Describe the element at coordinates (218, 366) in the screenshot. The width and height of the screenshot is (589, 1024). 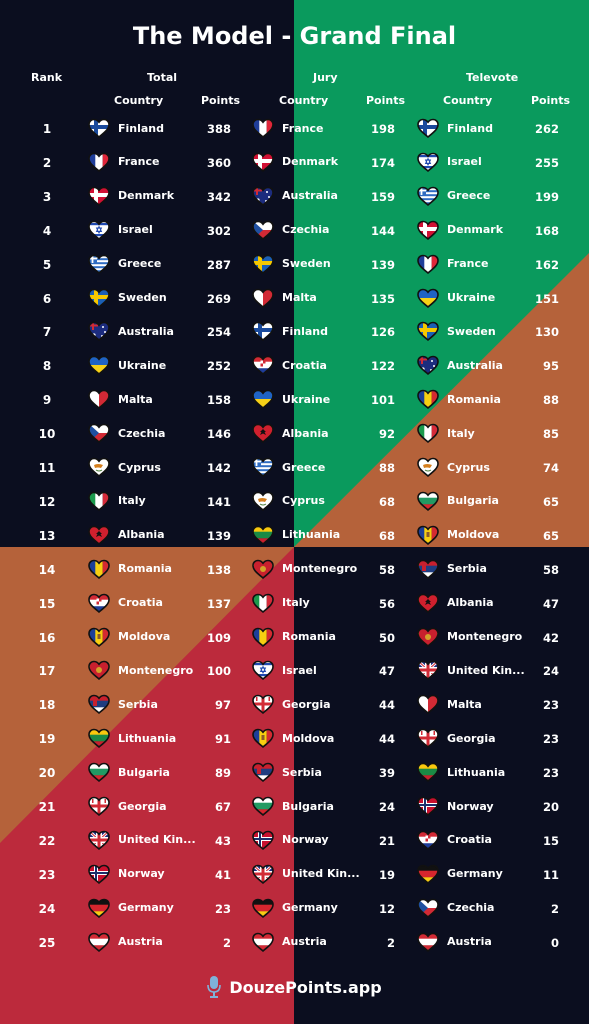
I see `total-points: 252` at that location.